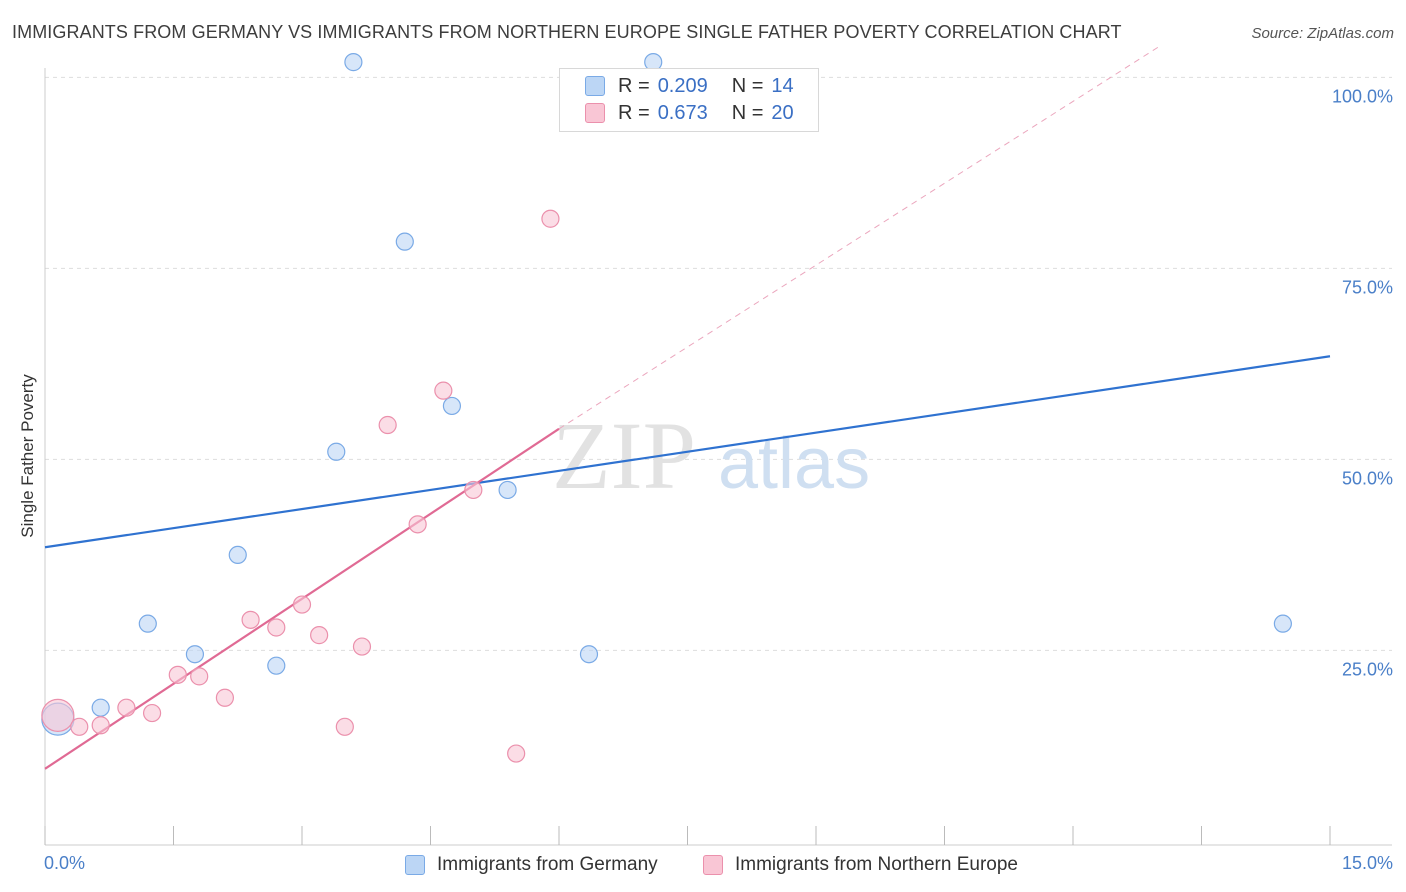  Describe the element at coordinates (713, 865) in the screenshot. I see `northern-europe-legend-swatch` at that location.